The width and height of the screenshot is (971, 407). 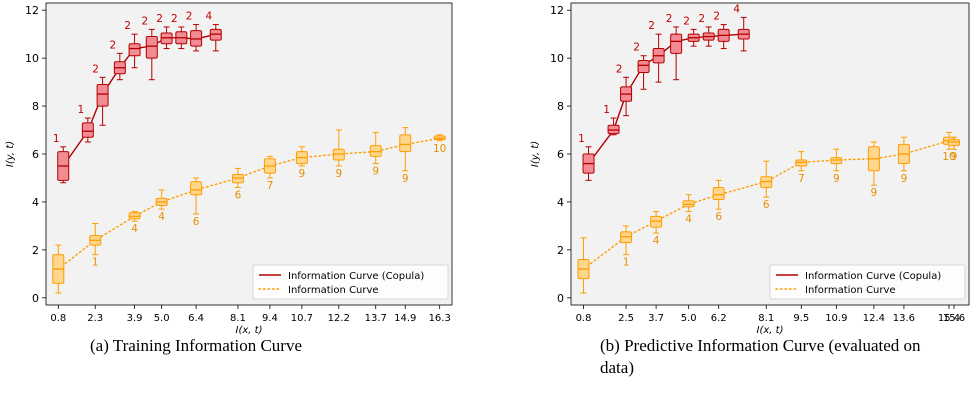 What do you see at coordinates (949, 318) in the screenshot?
I see `x-tick-label: 15.4` at bounding box center [949, 318].